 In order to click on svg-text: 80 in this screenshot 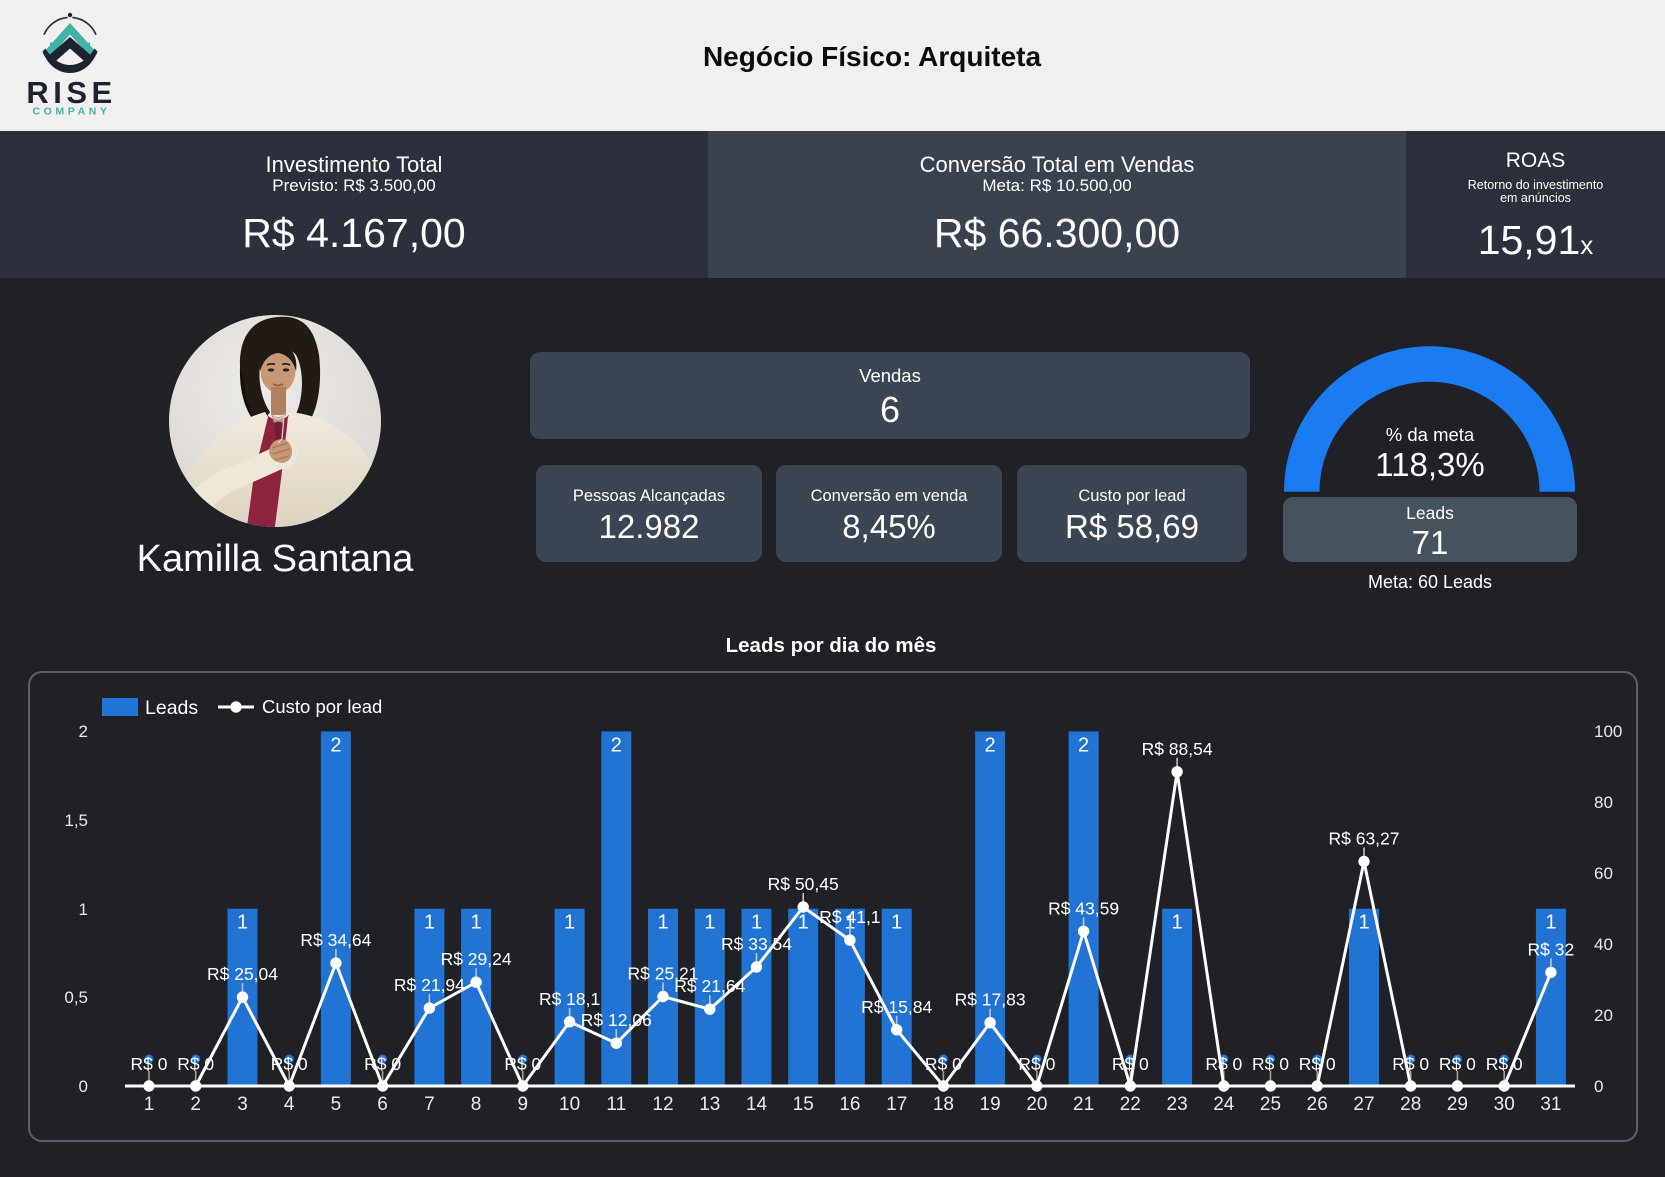, I will do `click(1603, 802)`.